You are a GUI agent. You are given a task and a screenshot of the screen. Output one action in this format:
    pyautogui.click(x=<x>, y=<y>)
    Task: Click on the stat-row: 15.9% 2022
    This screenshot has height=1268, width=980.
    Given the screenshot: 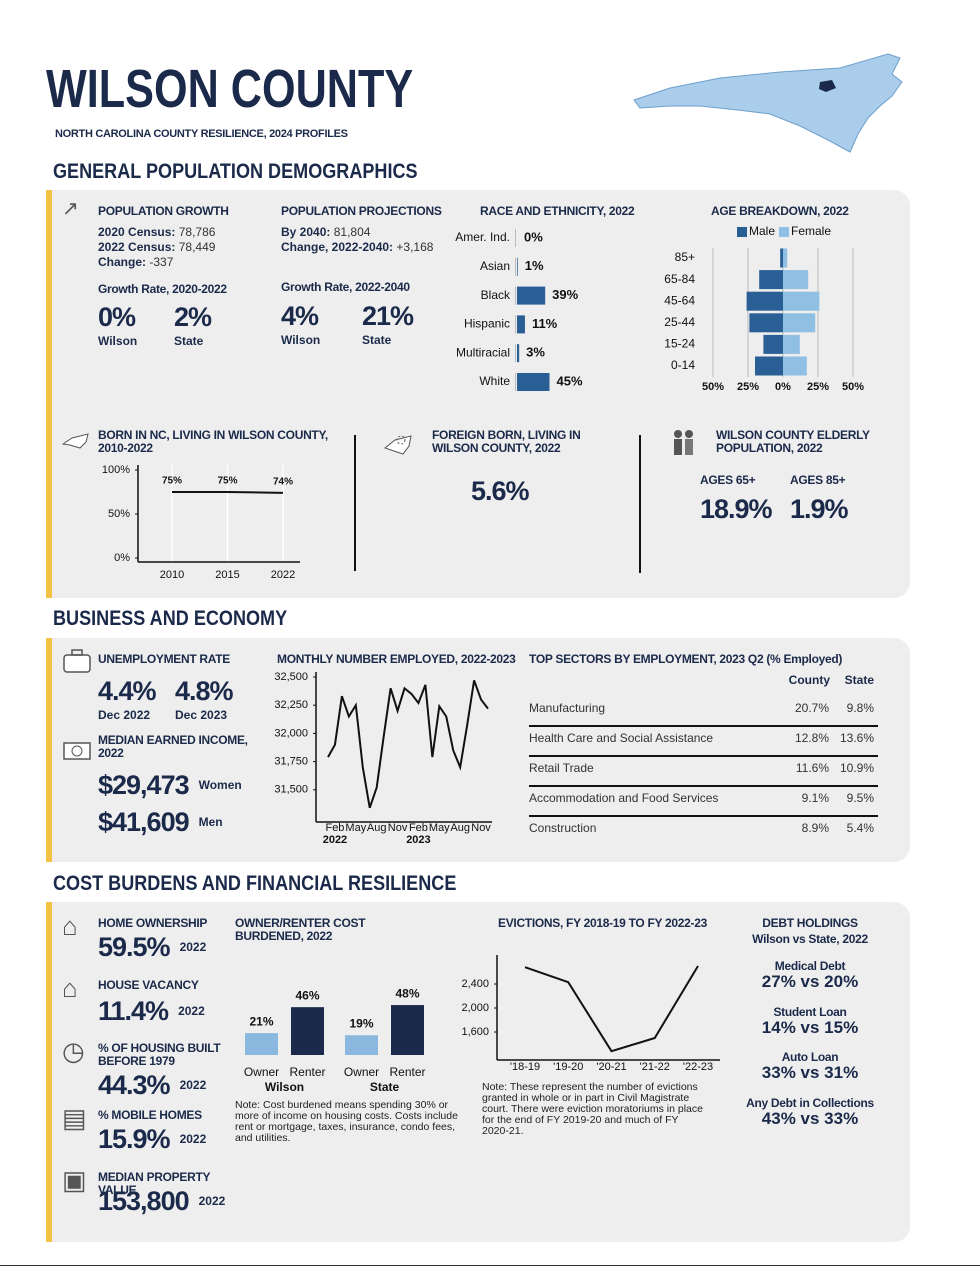 What is the action you would take?
    pyautogui.click(x=152, y=1139)
    